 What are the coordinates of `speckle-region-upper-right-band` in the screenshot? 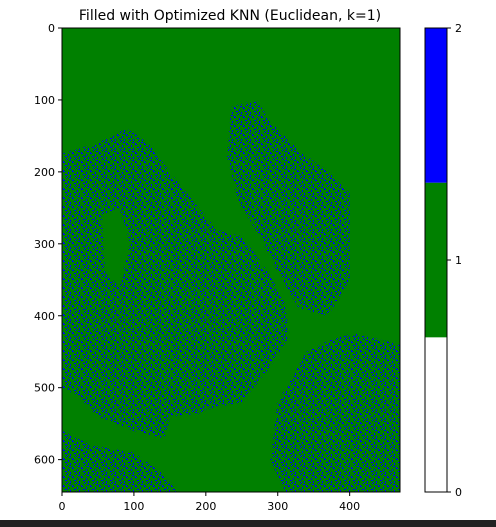 It's located at (288, 207).